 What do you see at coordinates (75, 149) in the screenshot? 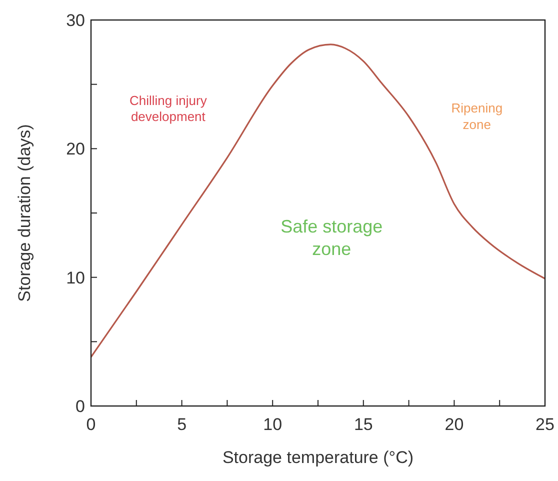
I see `y-tick-label: 20` at bounding box center [75, 149].